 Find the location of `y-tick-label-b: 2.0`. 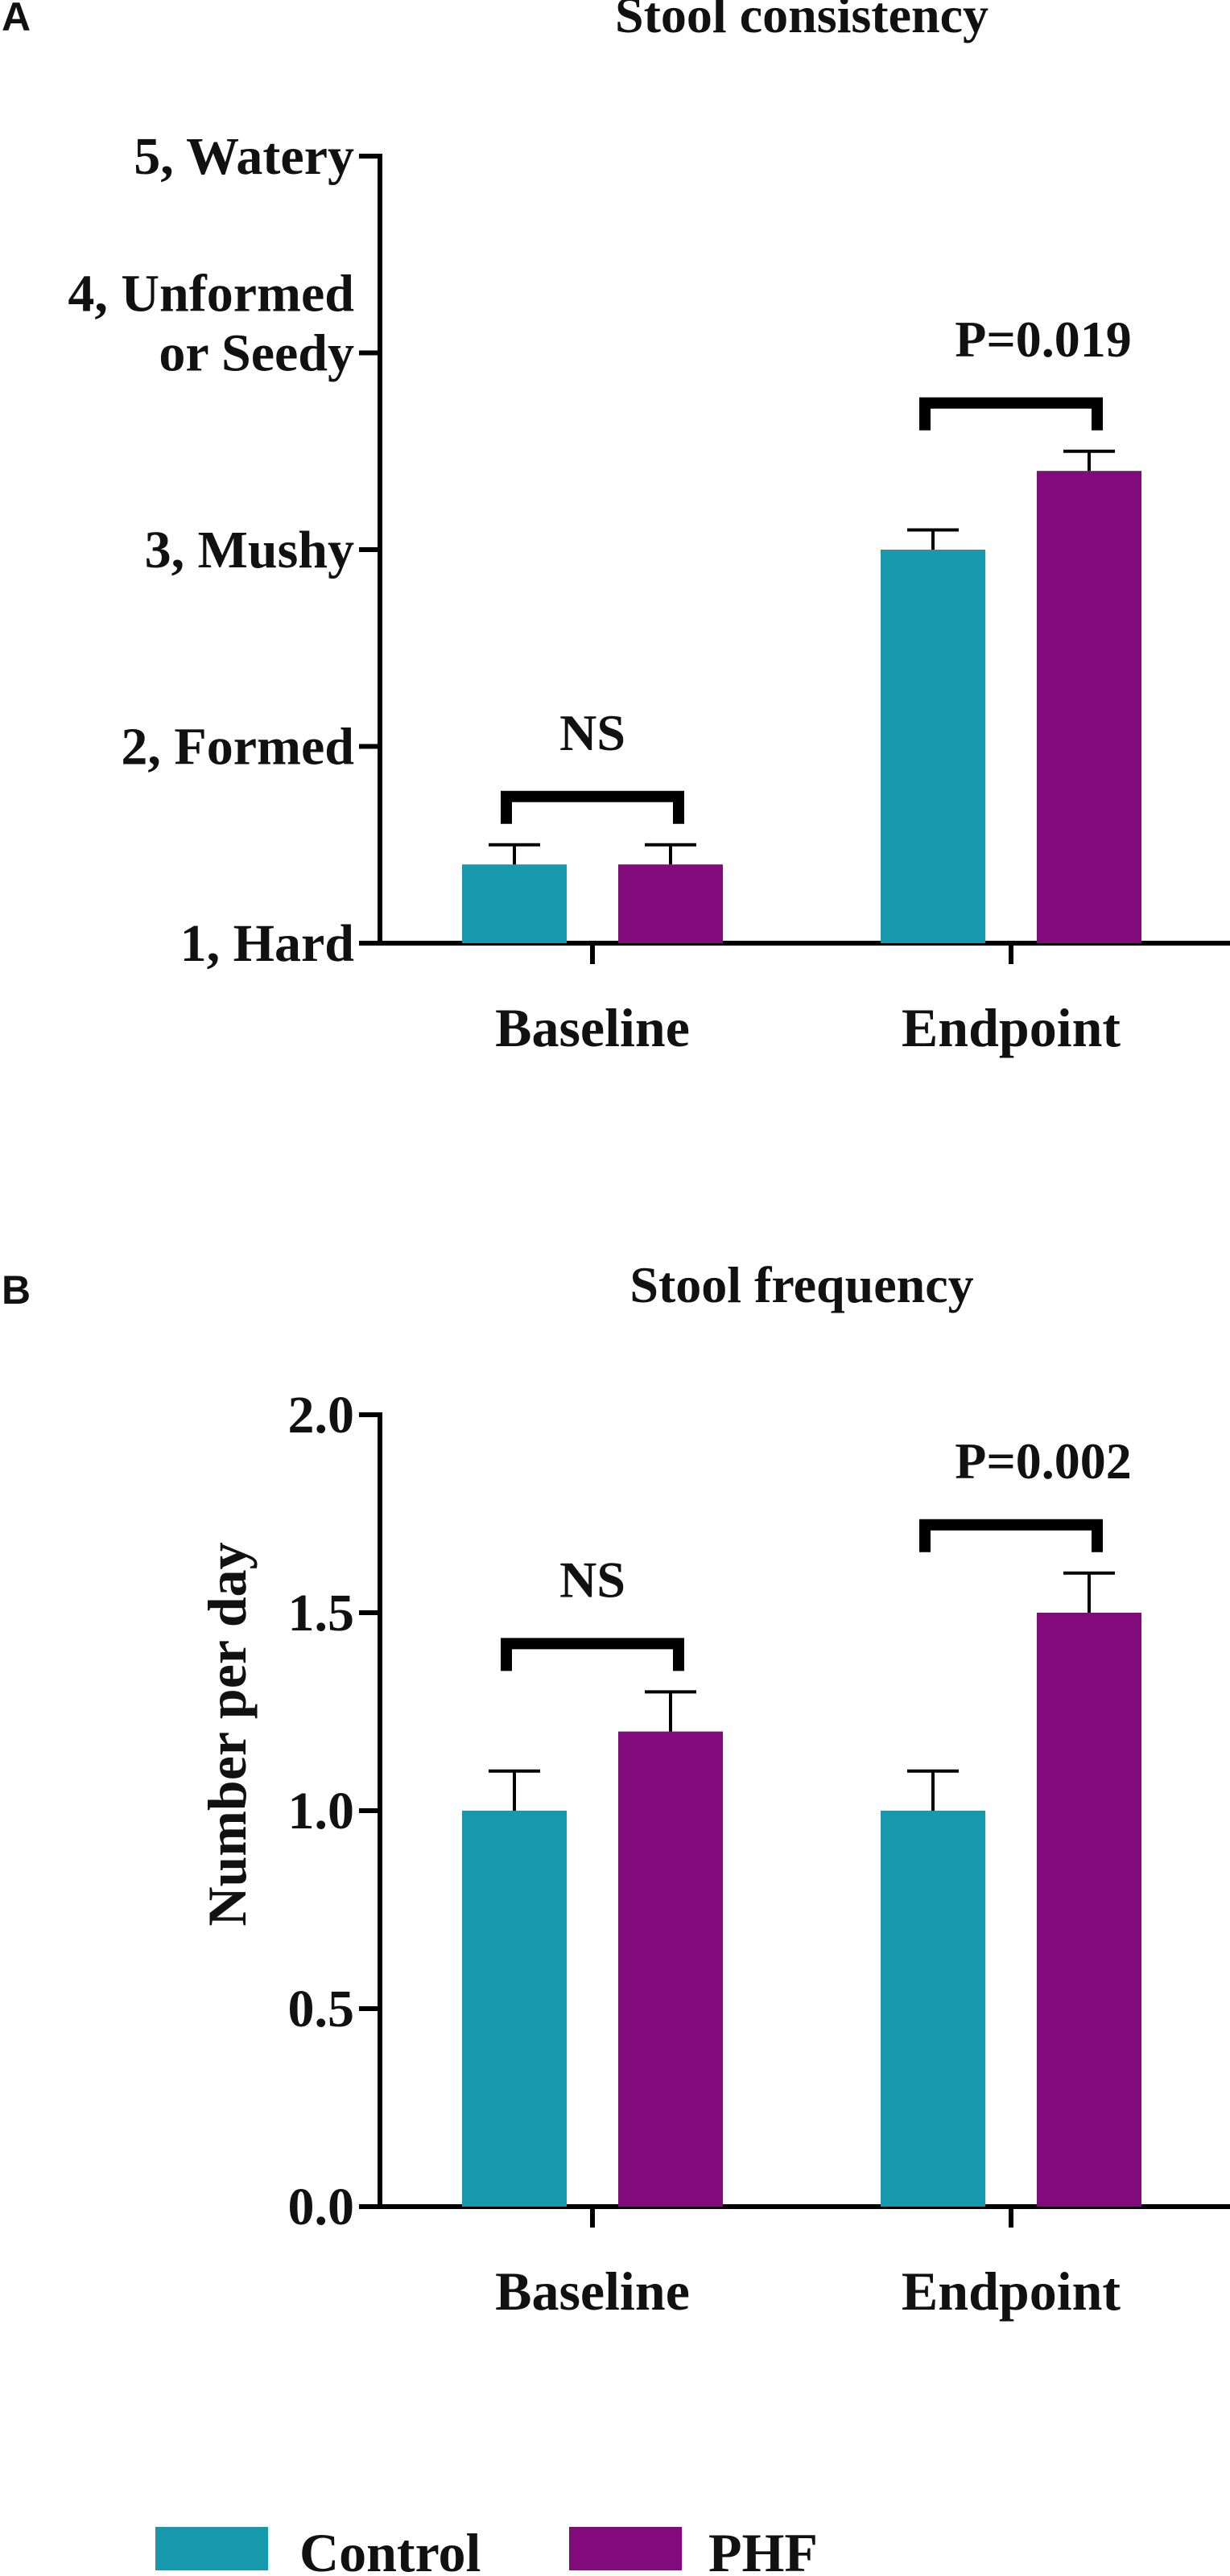

y-tick-label-b: 2.0 is located at coordinates (321, 1415).